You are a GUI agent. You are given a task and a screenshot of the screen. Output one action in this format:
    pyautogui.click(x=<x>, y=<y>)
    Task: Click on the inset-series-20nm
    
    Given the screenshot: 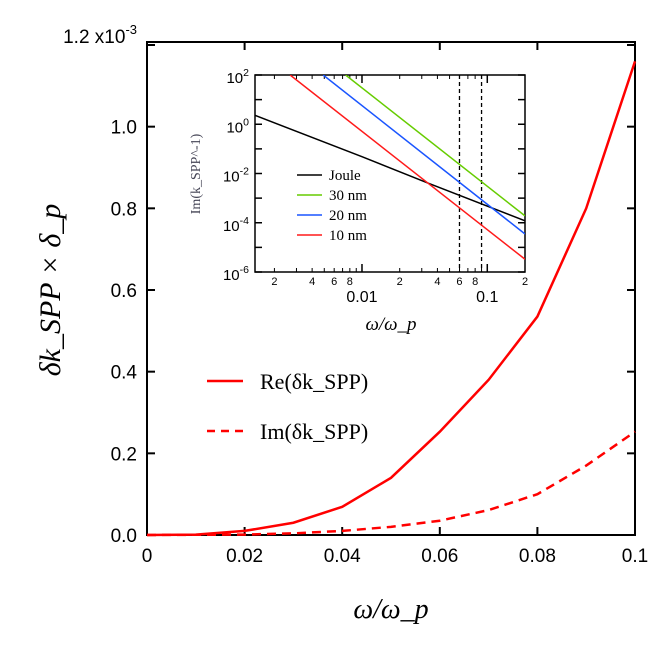 What is the action you would take?
    pyautogui.click(x=423, y=155)
    